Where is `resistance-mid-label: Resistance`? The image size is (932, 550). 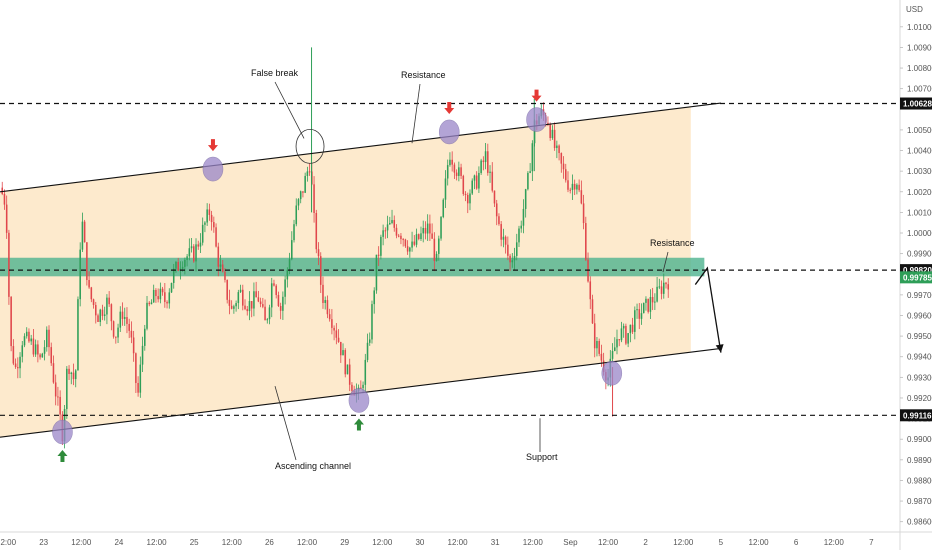
resistance-mid-label: Resistance is located at coordinates (672, 243).